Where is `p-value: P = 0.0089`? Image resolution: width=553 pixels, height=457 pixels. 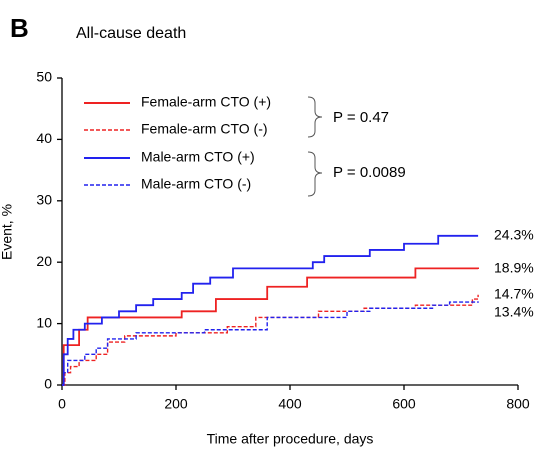
p-value: P = 0.0089 is located at coordinates (369, 172).